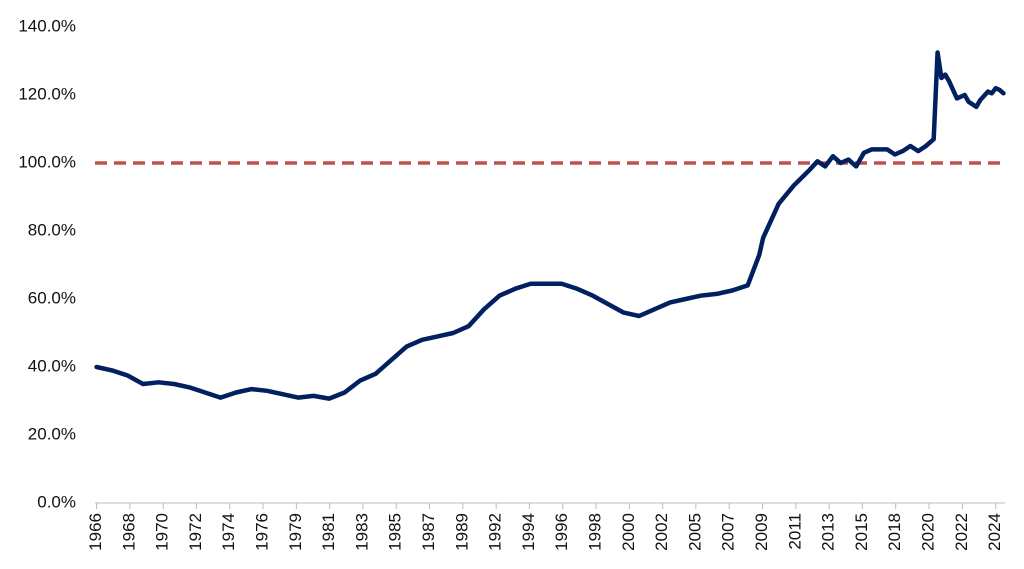  I want to click on x-tick-label: 2005, so click(694, 532).